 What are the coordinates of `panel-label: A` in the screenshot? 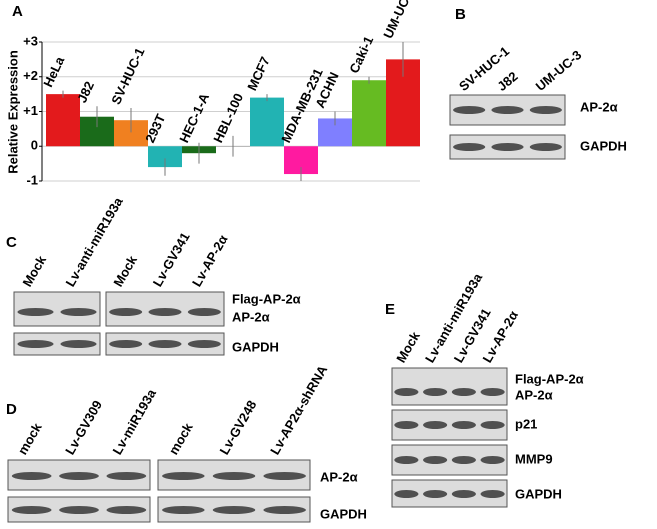 It's located at (17, 11).